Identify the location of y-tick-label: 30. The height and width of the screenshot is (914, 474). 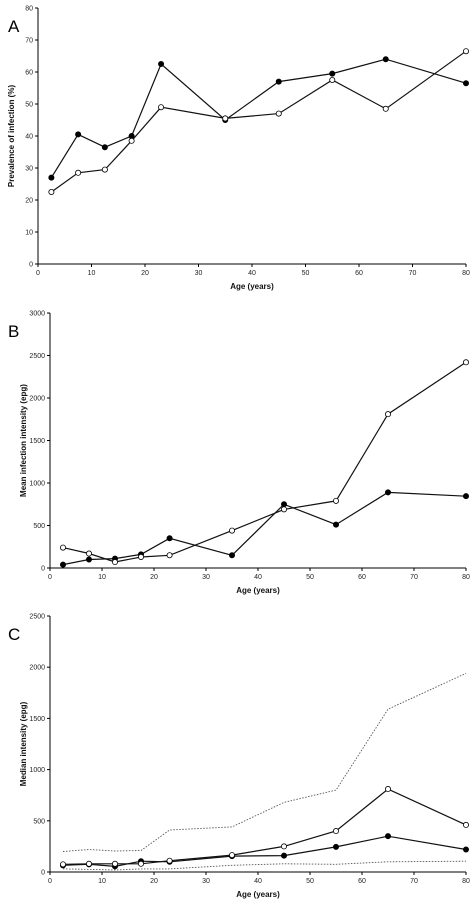
(29, 169).